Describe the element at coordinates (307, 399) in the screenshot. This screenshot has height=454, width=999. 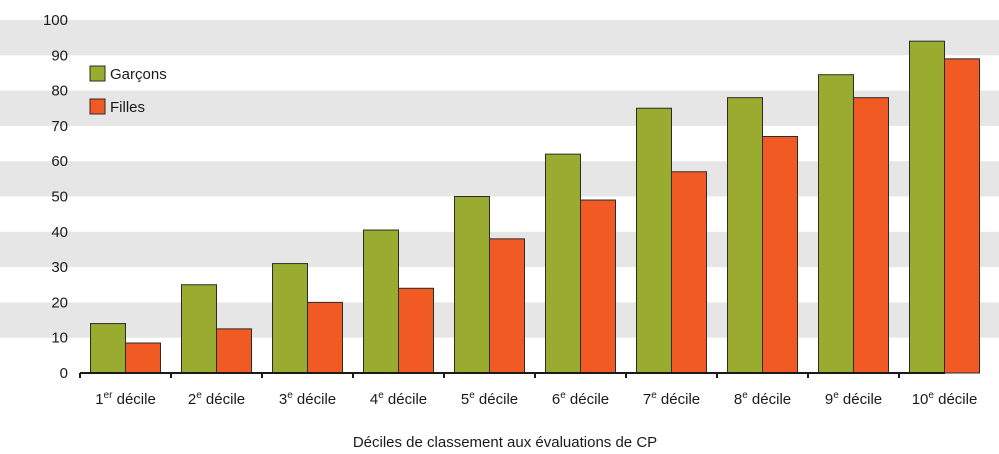
I see `x-tick-label: 3e décile` at that location.